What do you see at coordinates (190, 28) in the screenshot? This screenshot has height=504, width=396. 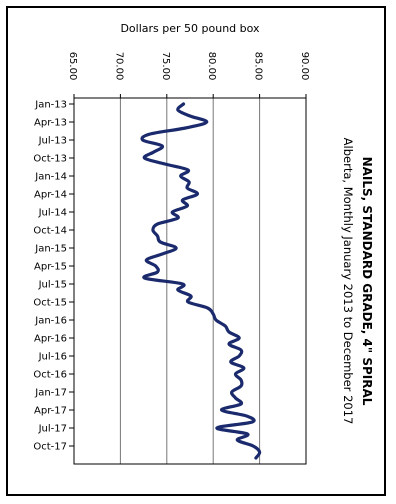 I see `value-axis-title: Dollars per 50 pound box` at bounding box center [190, 28].